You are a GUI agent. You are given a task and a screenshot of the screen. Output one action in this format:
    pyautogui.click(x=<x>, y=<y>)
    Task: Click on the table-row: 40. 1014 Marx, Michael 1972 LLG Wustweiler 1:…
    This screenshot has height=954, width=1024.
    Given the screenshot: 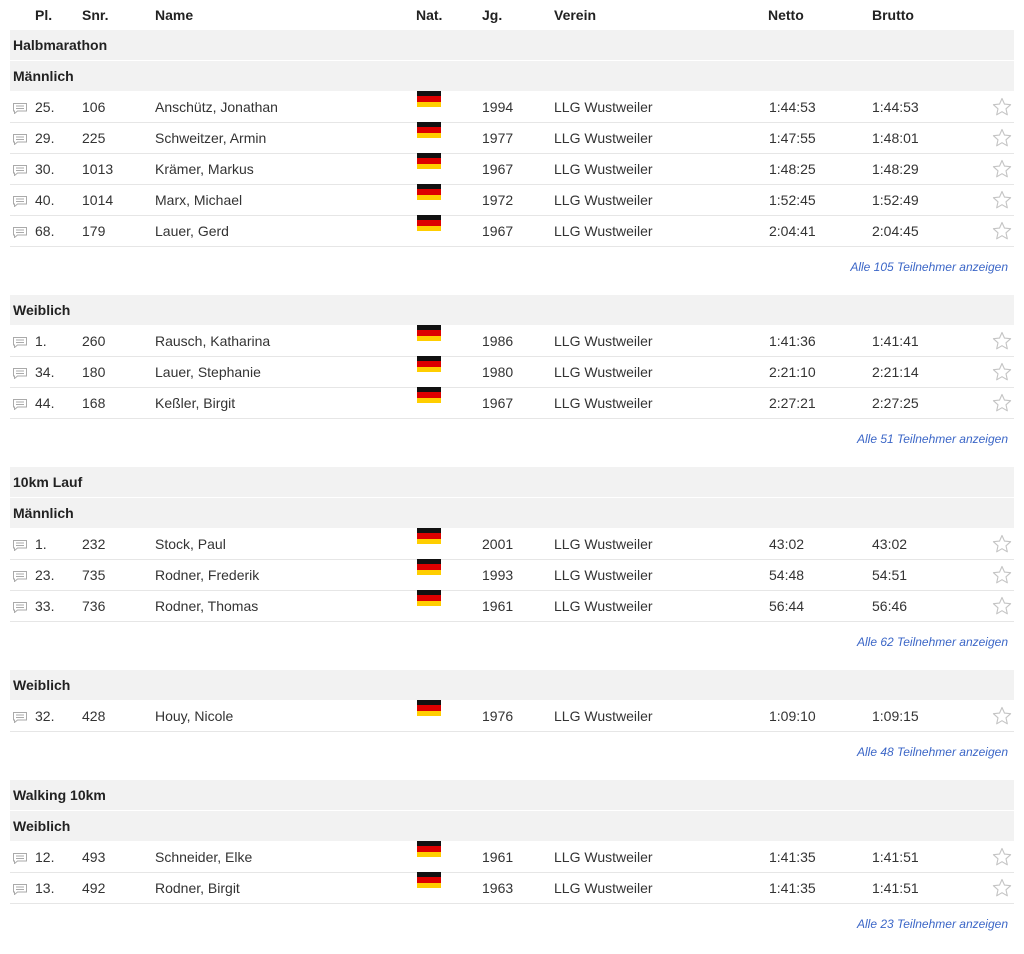 What is the action you would take?
    pyautogui.click(x=512, y=200)
    